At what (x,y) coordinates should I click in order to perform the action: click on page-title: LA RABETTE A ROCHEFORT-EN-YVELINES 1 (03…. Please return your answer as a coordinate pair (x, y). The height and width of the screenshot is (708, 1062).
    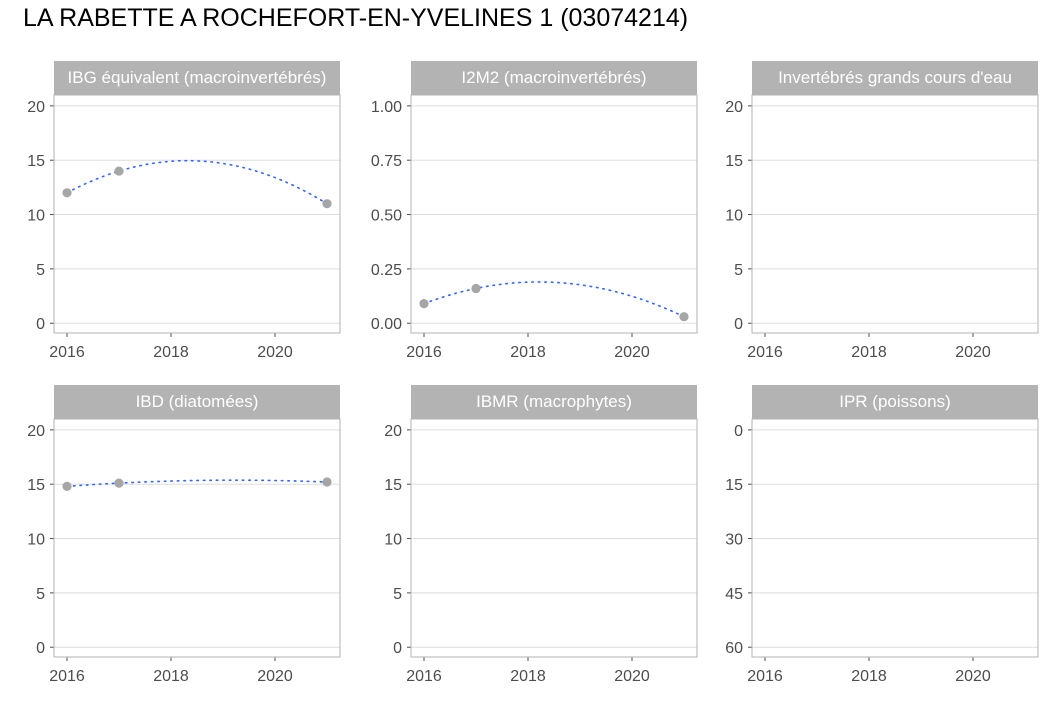
    Looking at the image, I should click on (356, 18).